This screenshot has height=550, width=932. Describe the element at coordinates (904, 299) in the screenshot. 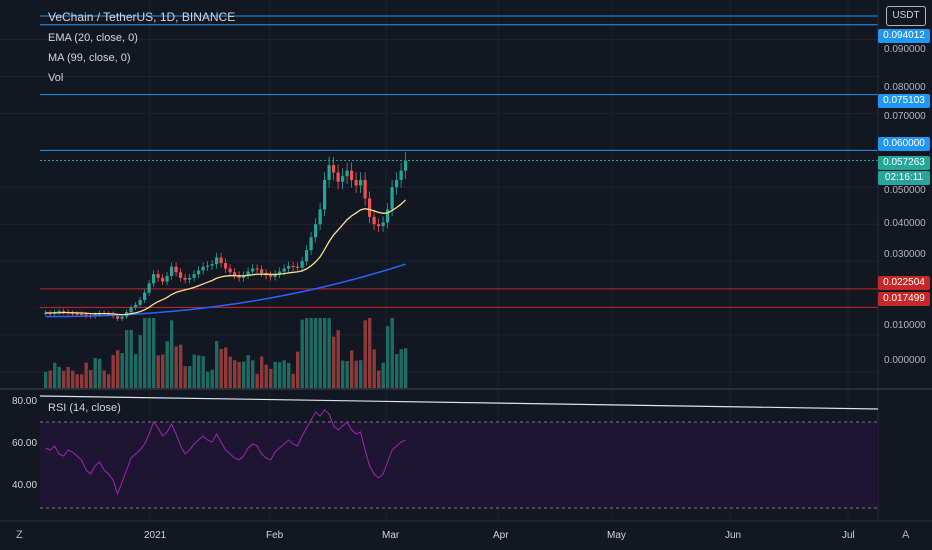

I see `level-label: 0.017499` at that location.